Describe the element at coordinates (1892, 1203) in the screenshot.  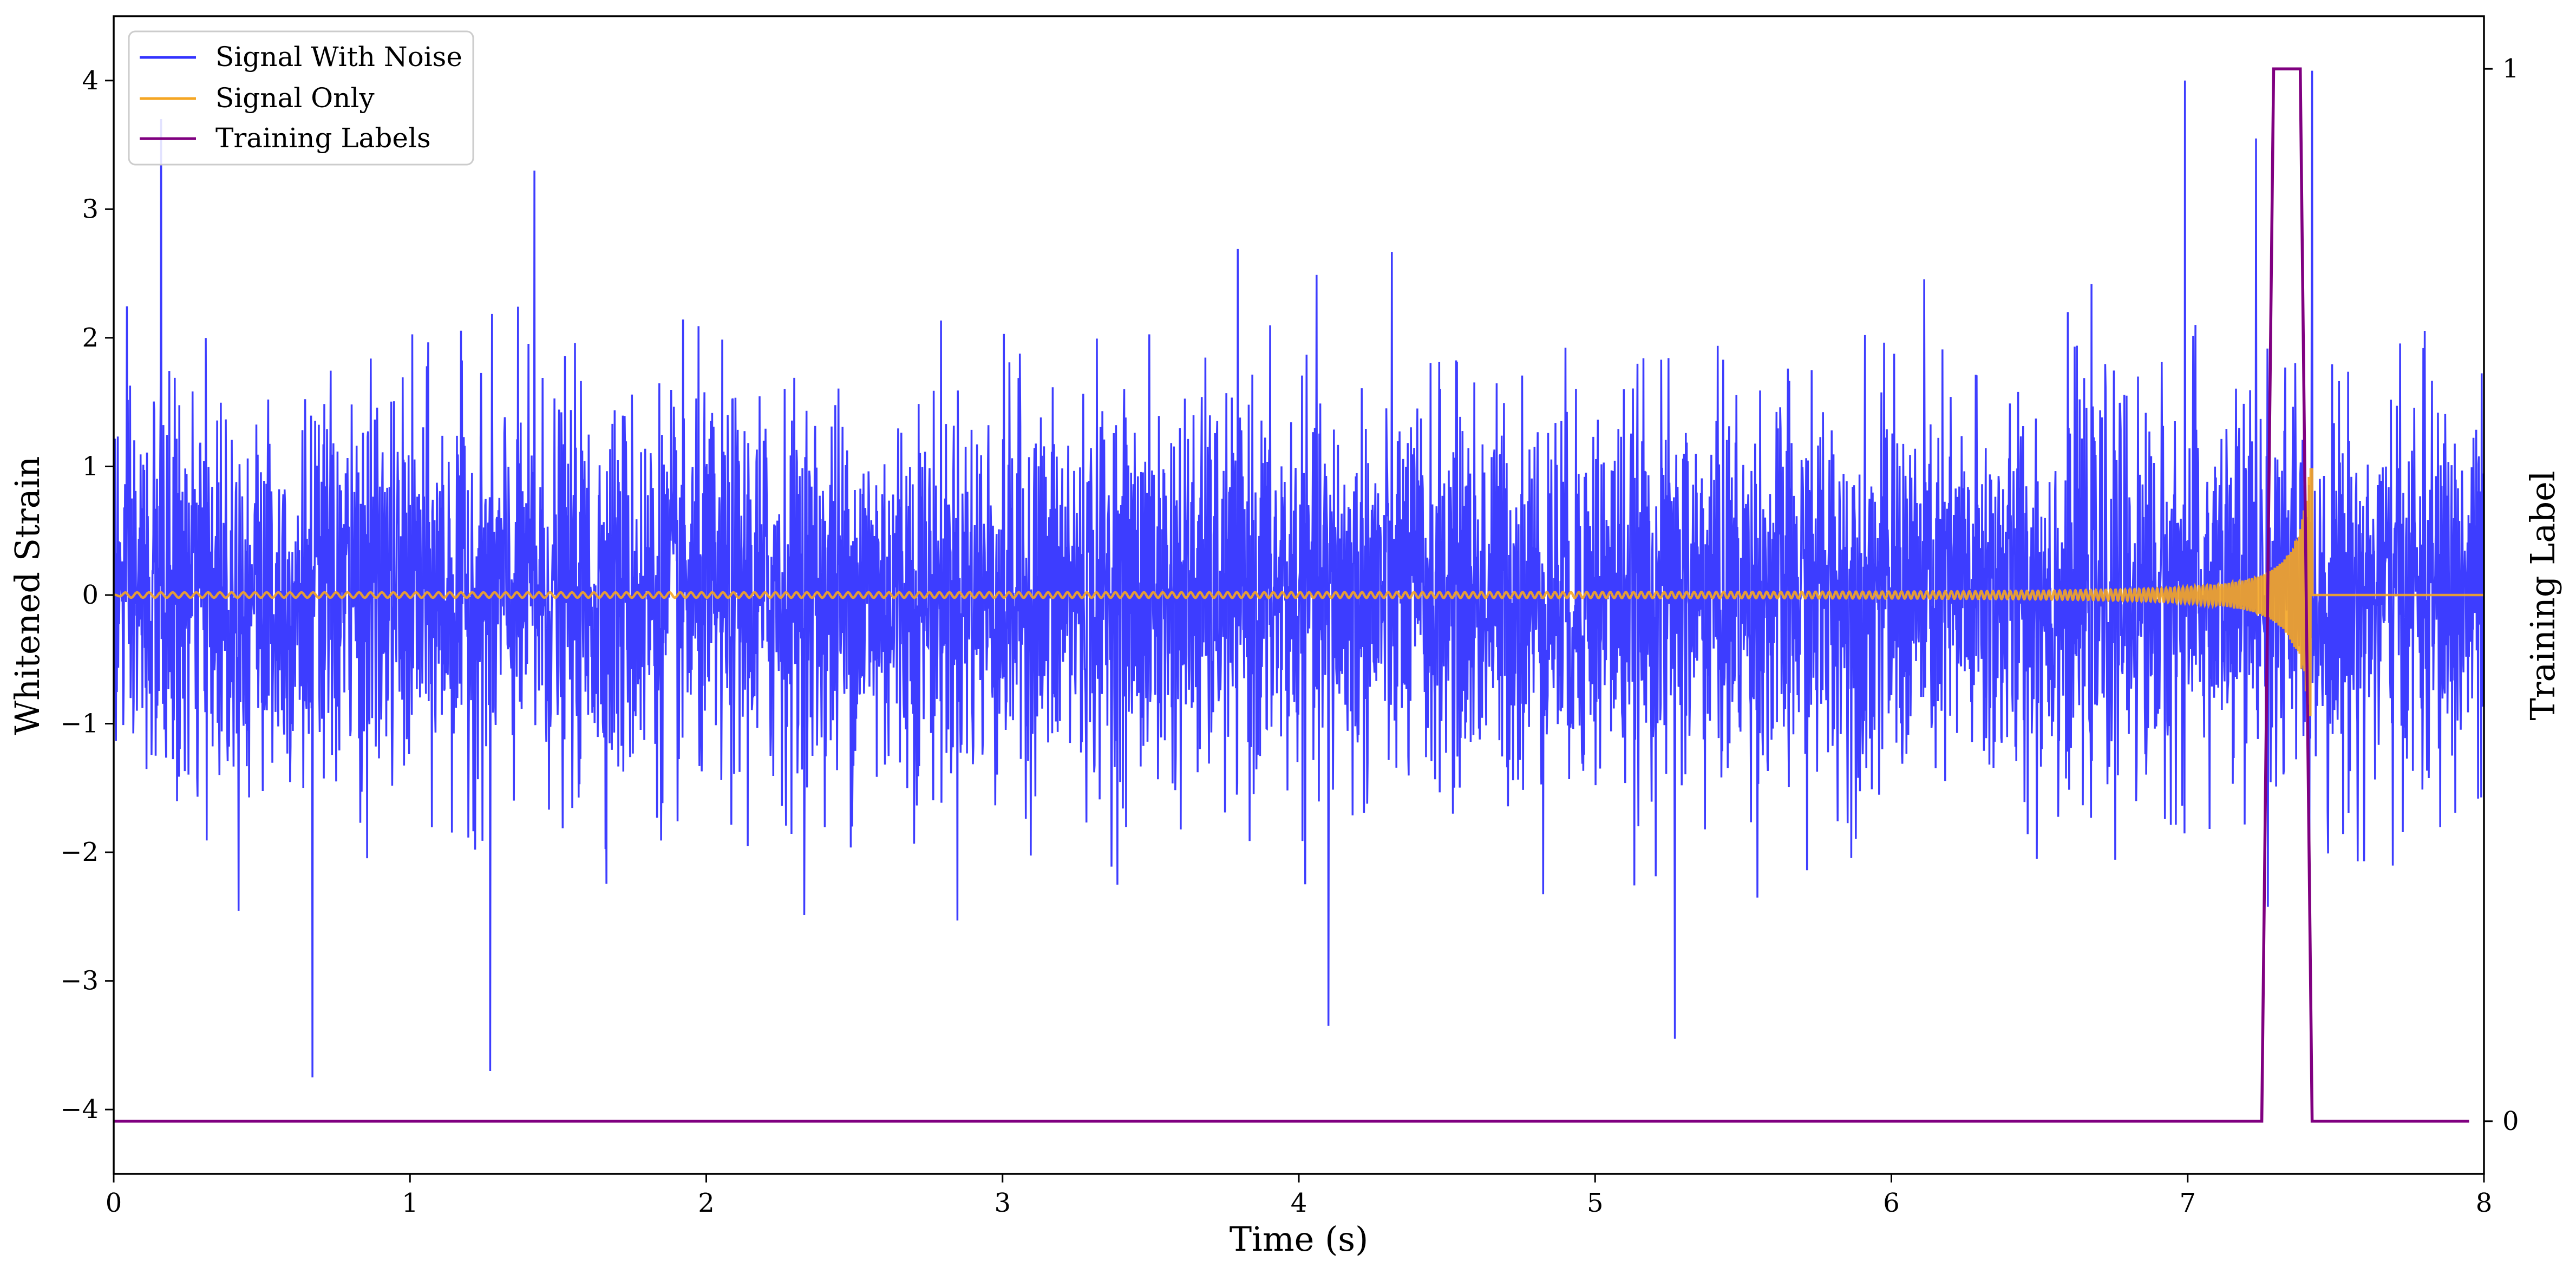
I see `x-tick-label: 6` at that location.